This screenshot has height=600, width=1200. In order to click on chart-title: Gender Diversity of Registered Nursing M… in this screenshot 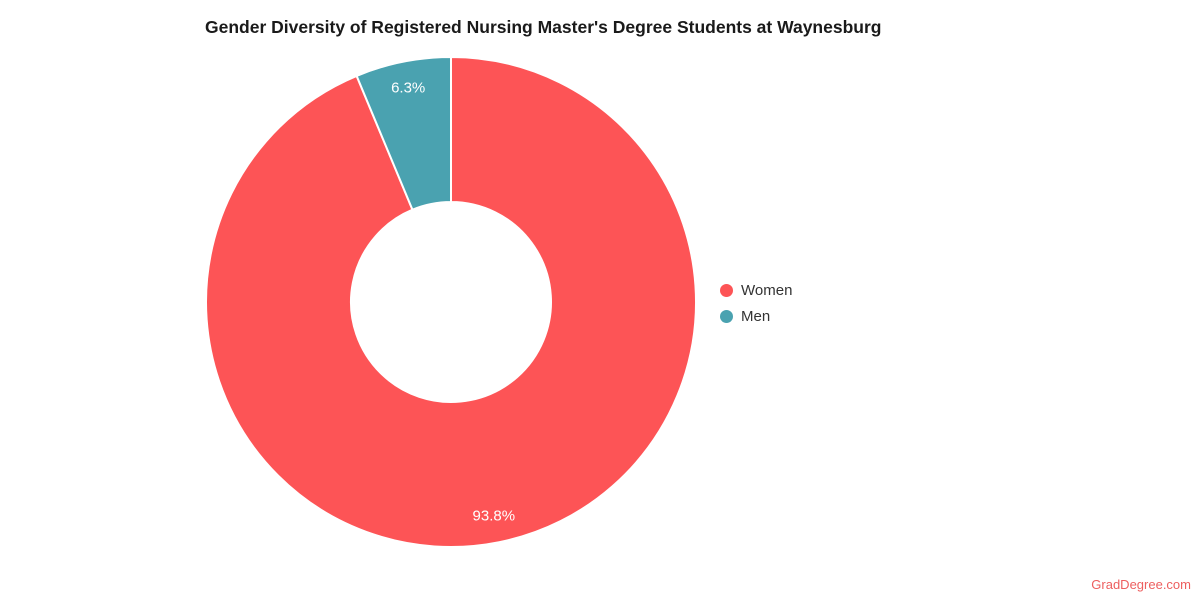, I will do `click(543, 27)`.